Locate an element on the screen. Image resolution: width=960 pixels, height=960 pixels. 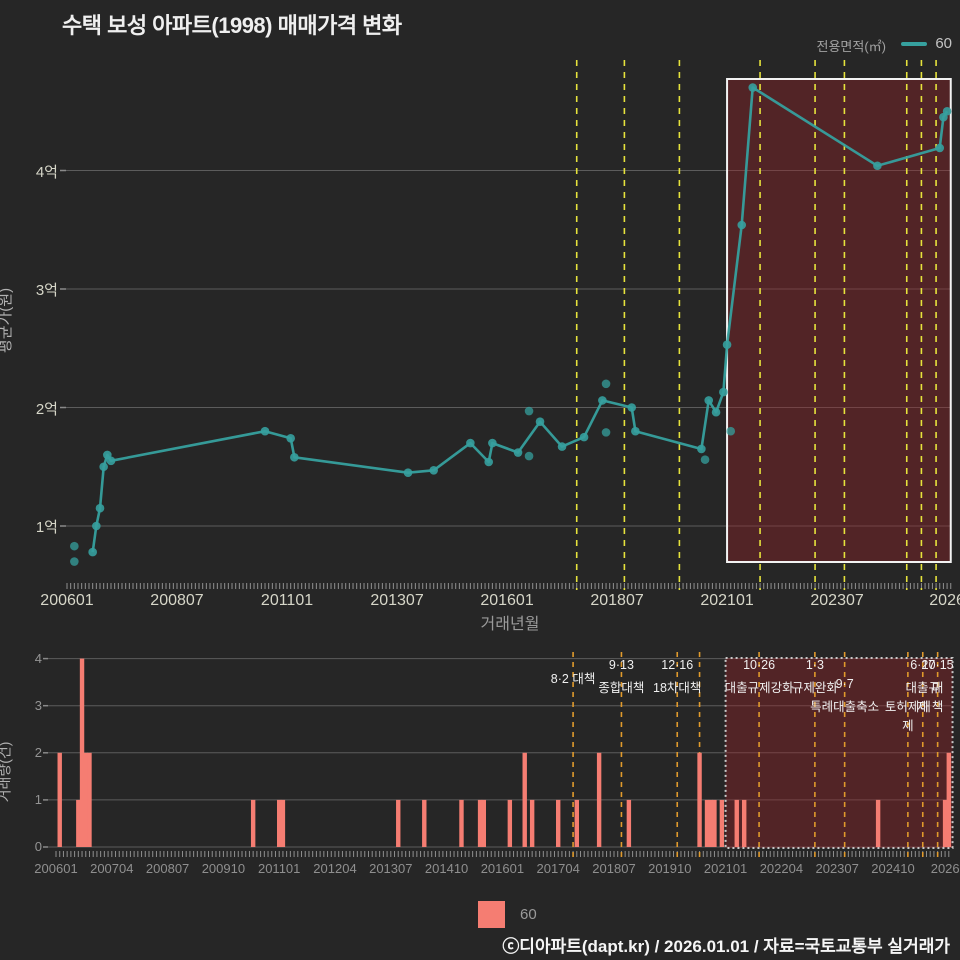
volume-date-tick-label: 202204 is located at coordinates (781, 868).